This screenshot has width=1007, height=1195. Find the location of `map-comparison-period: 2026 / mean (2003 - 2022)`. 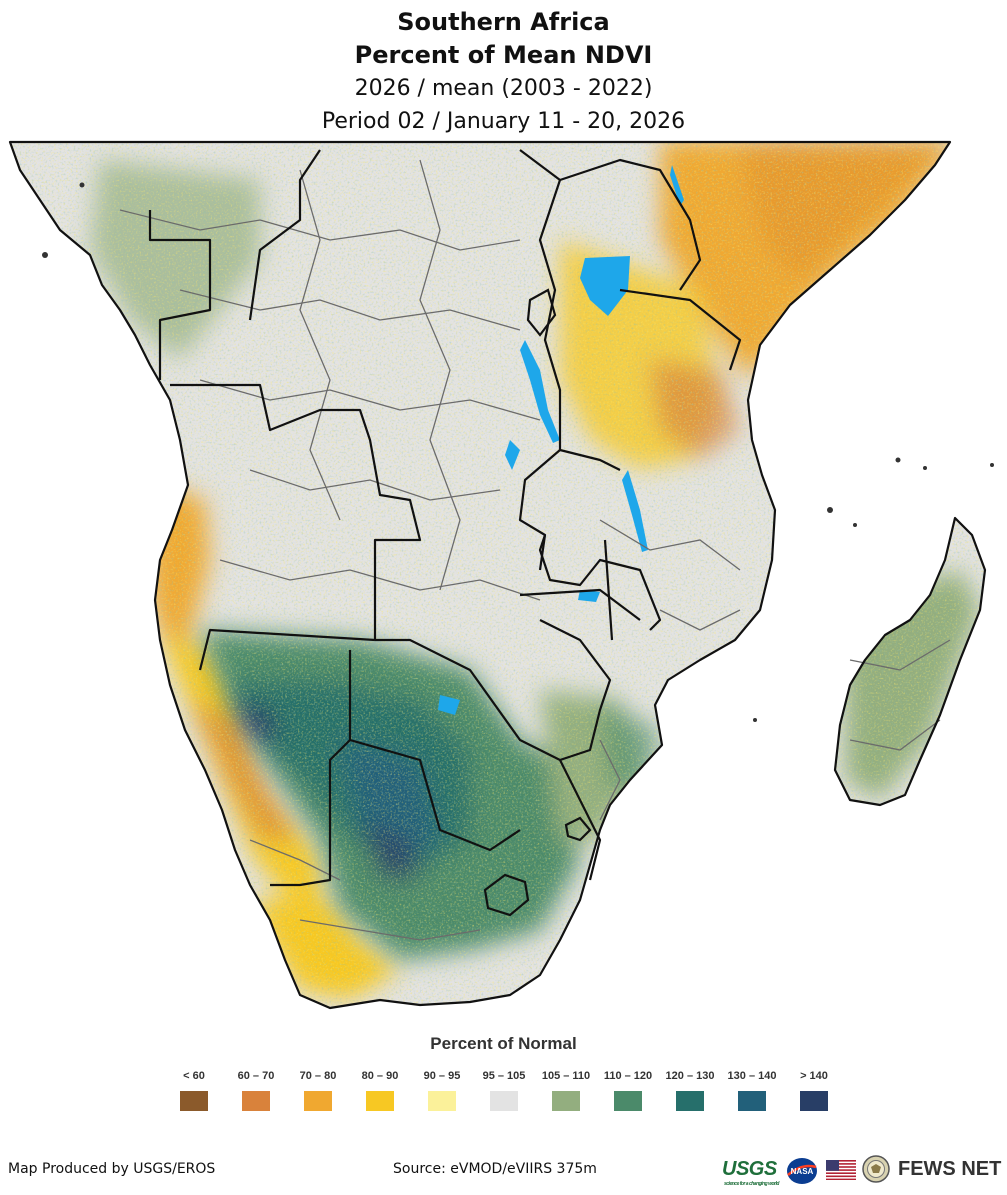

map-comparison-period: 2026 / mean (2003 - 2022) is located at coordinates (503, 88).